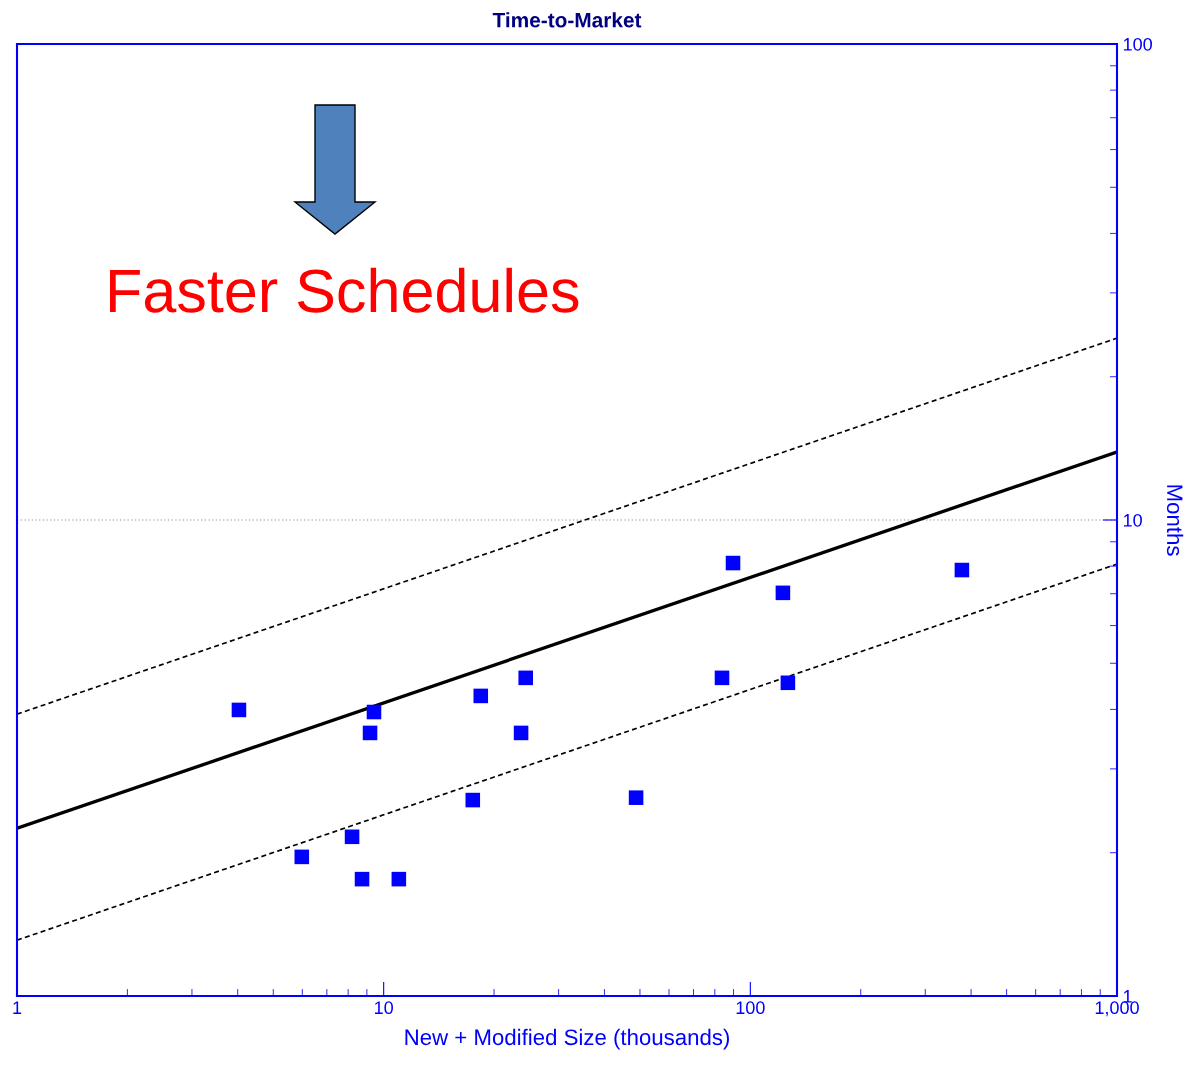 This screenshot has width=1197, height=1076. I want to click on x-tick-label: 1,000, so click(1117, 1009).